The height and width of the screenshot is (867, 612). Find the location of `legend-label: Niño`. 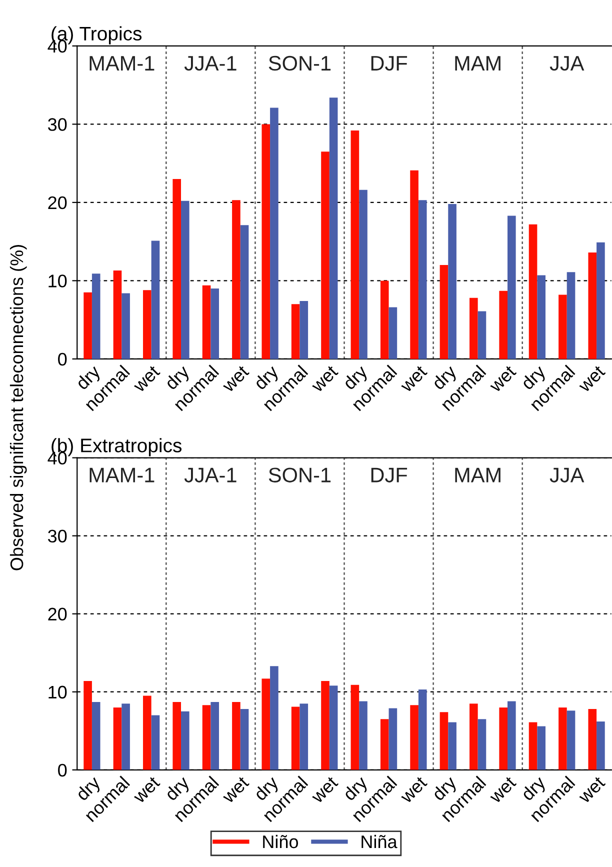

legend-label: Niño is located at coordinates (280, 841).